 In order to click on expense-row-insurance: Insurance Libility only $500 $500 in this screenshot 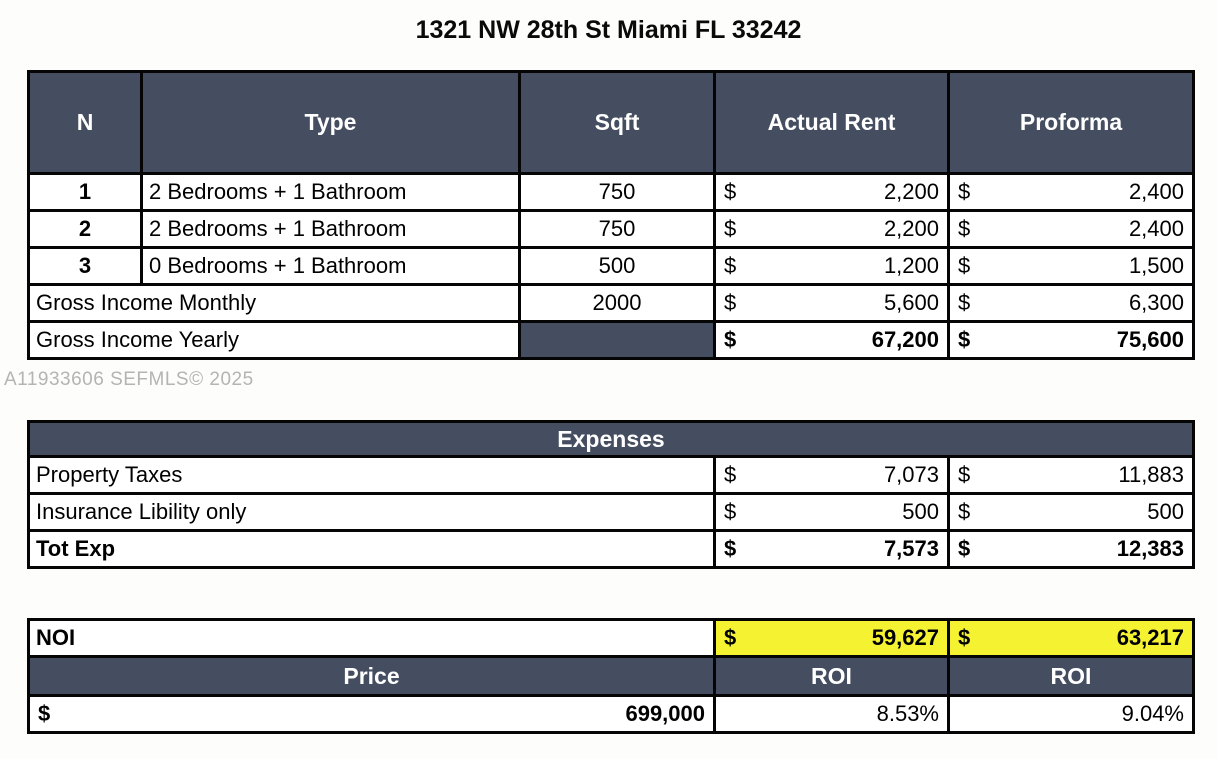, I will do `click(611, 512)`.